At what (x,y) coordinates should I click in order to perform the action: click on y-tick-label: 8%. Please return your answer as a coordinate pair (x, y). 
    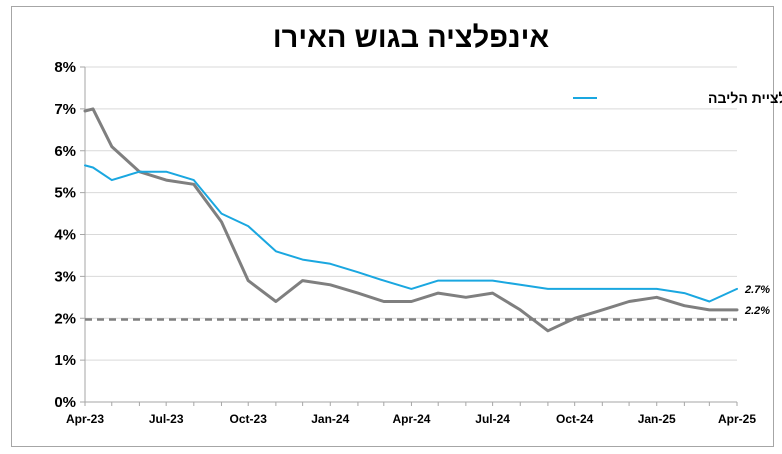
    Looking at the image, I should click on (65, 67).